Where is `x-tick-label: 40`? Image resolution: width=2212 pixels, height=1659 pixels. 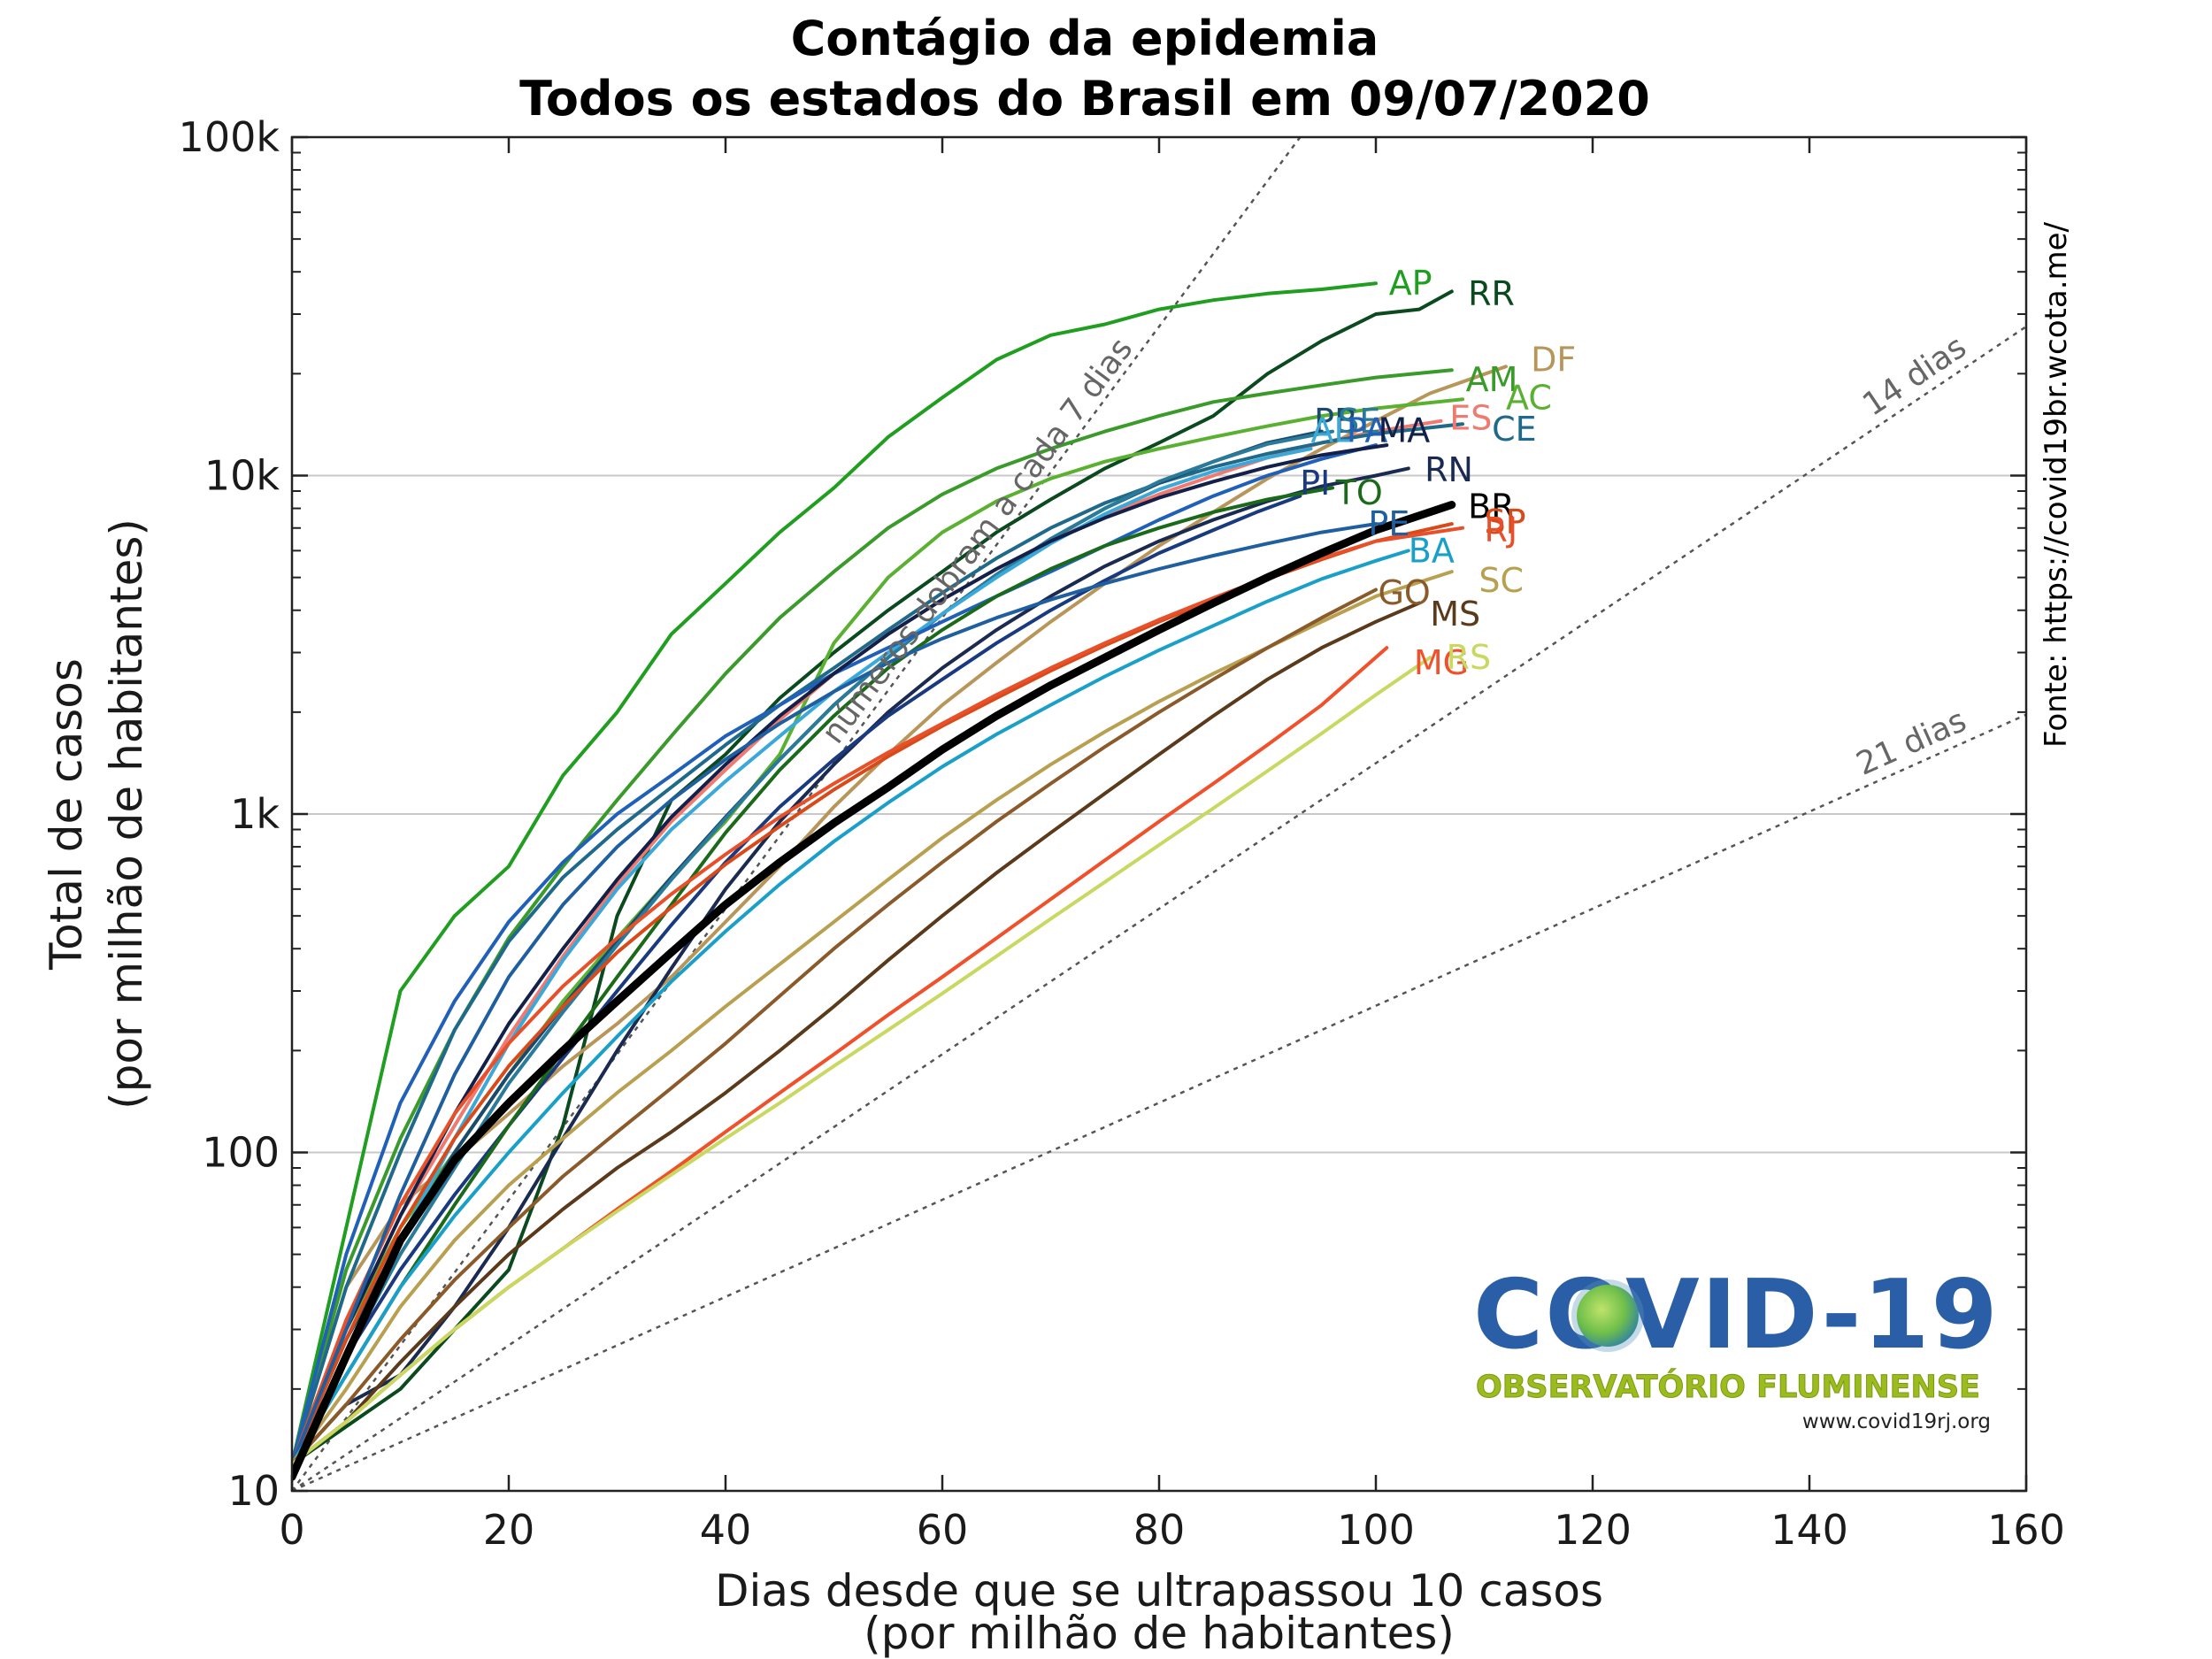
x-tick-label: 40 is located at coordinates (726, 1530).